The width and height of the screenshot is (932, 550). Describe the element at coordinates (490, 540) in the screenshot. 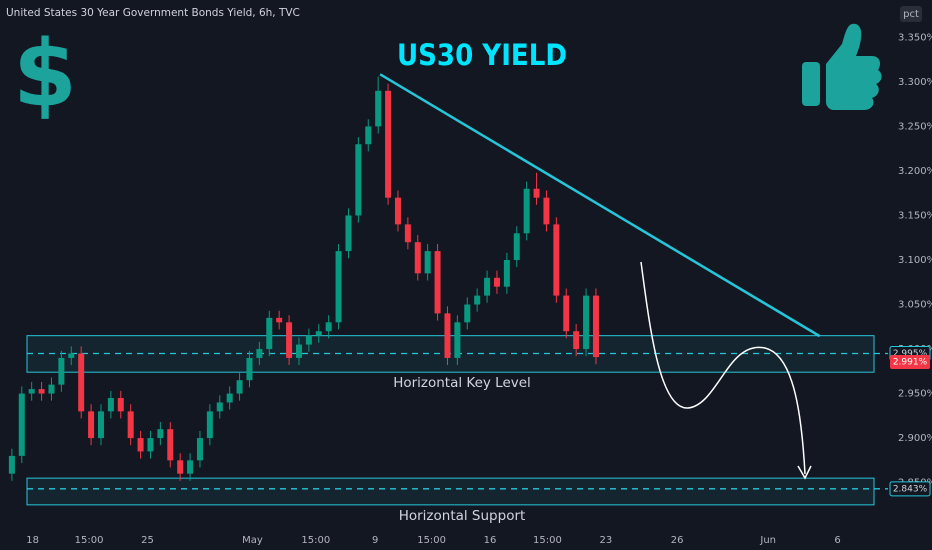

I see `x-tick-label: 16` at that location.